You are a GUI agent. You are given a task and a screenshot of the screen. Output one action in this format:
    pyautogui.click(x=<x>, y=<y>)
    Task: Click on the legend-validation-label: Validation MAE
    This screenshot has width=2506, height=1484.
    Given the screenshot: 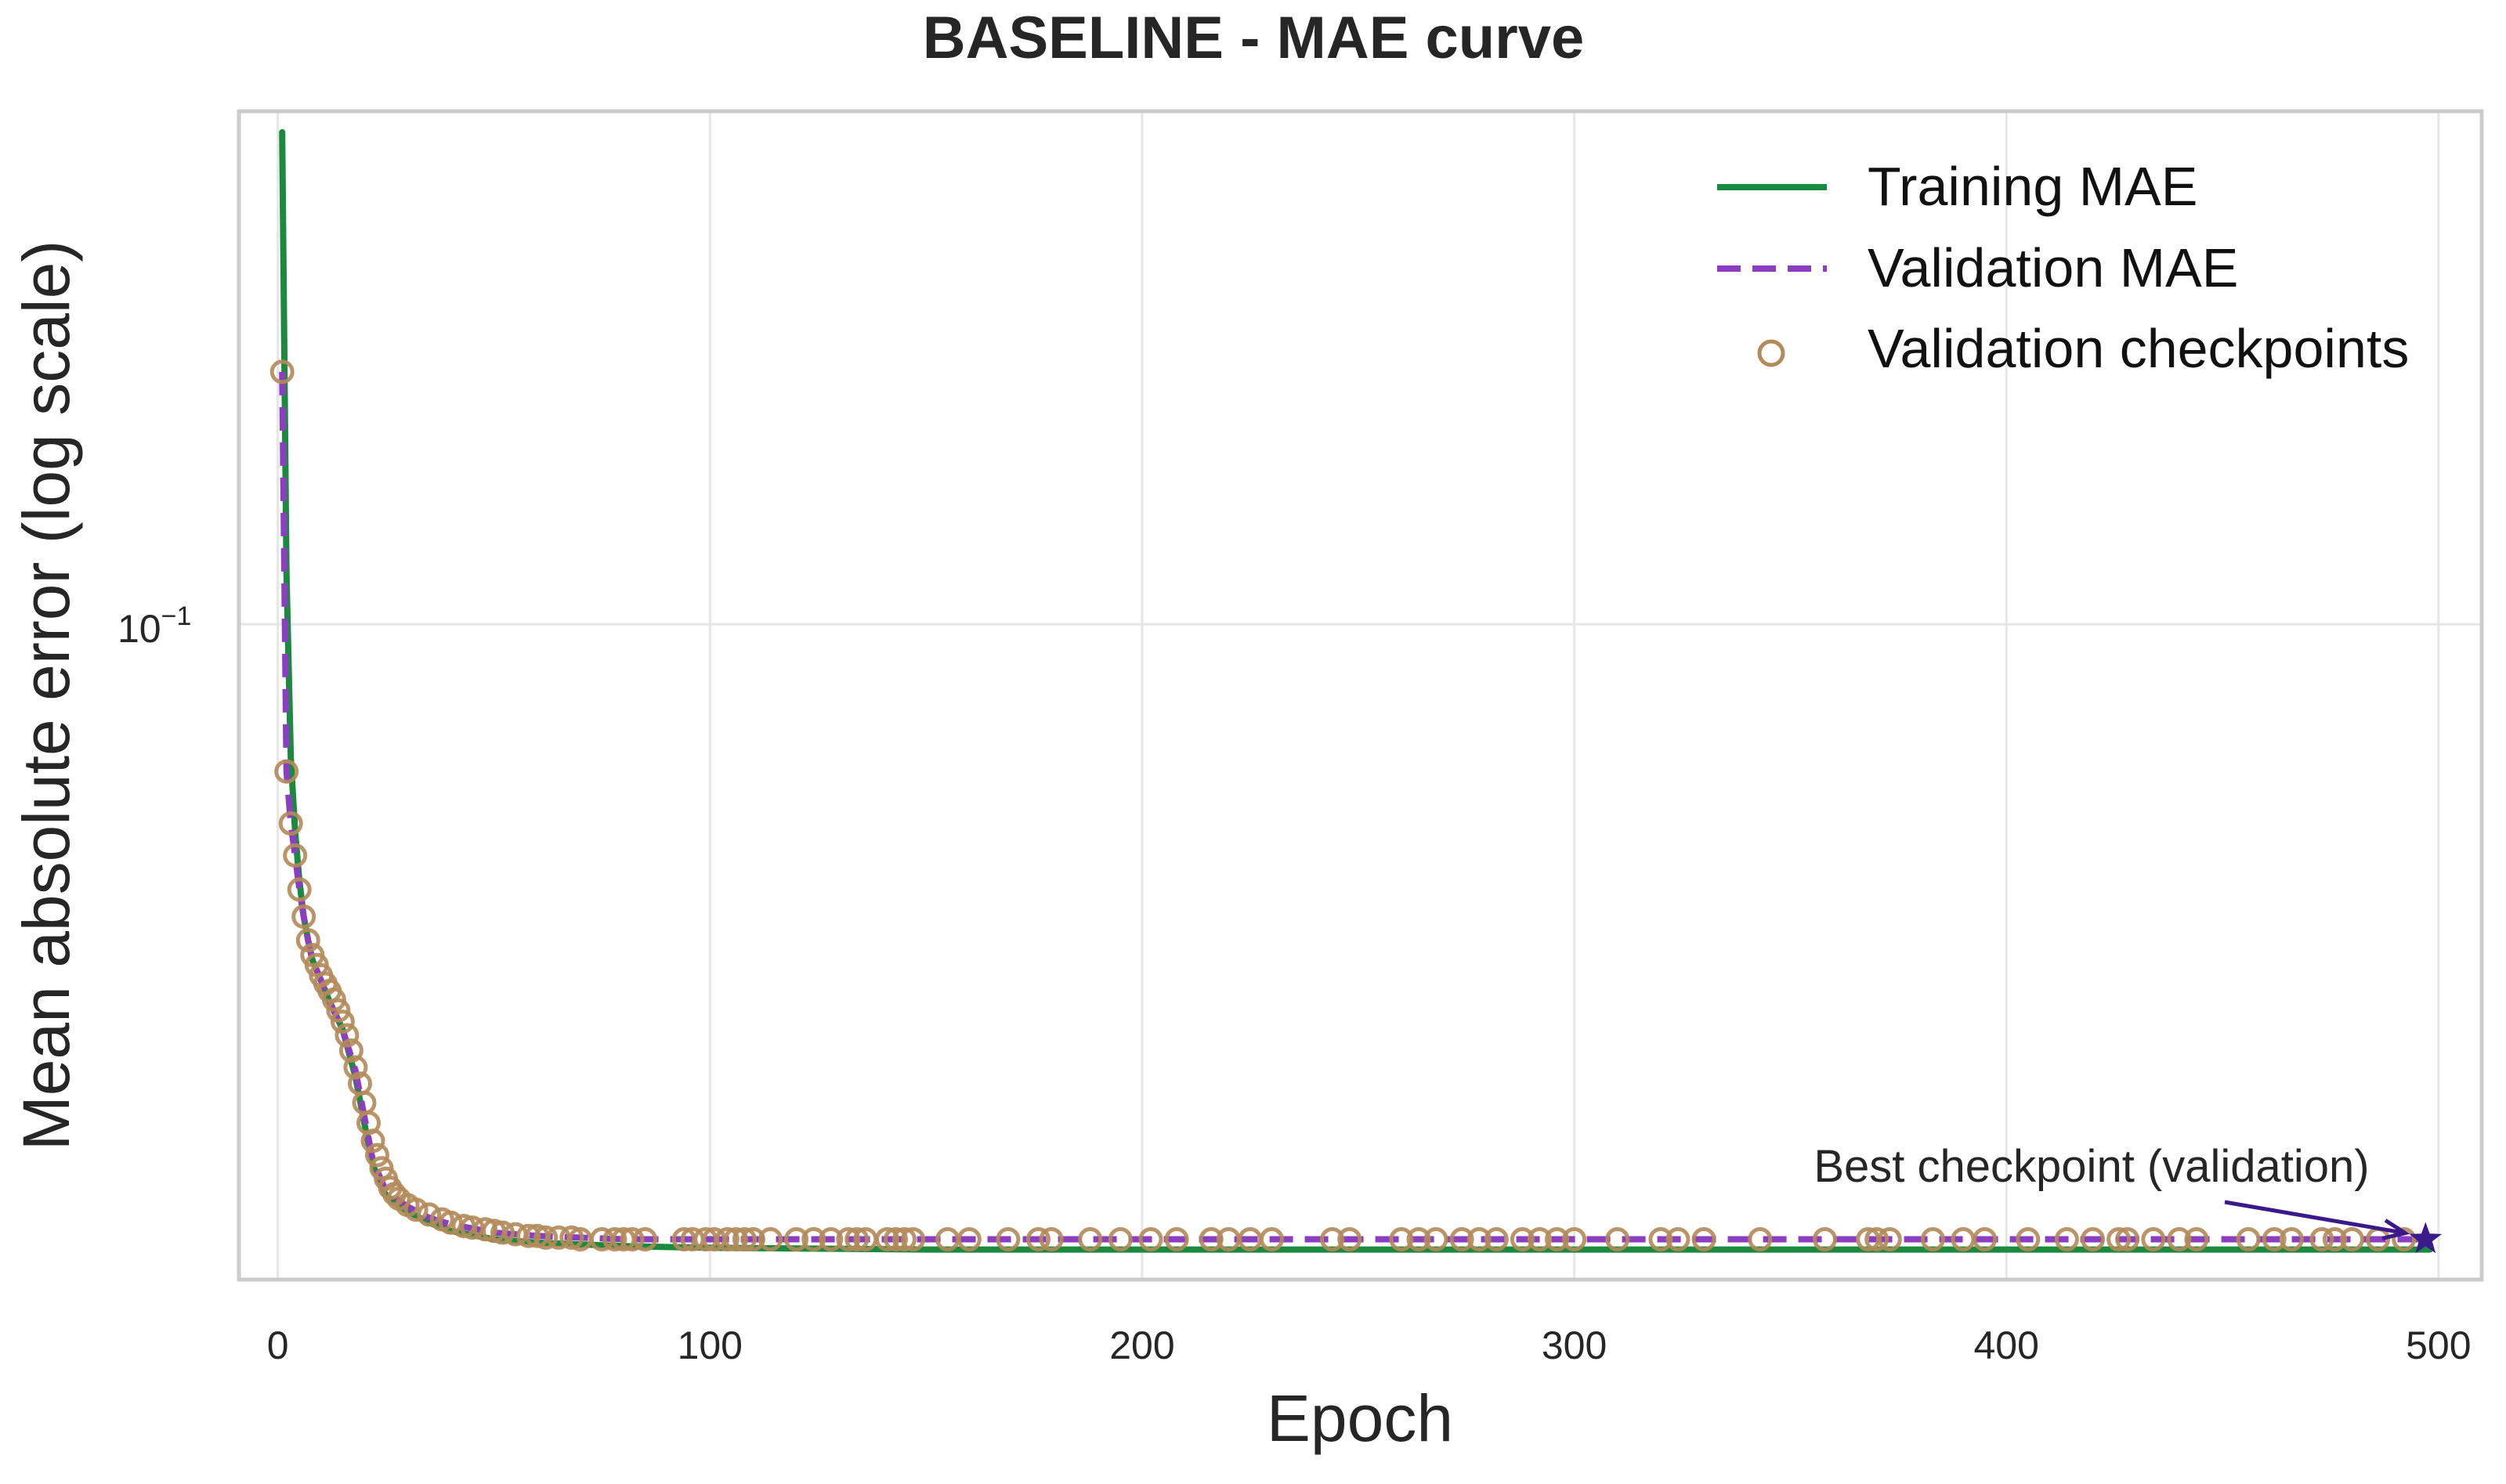 What is the action you would take?
    pyautogui.click(x=2053, y=267)
    